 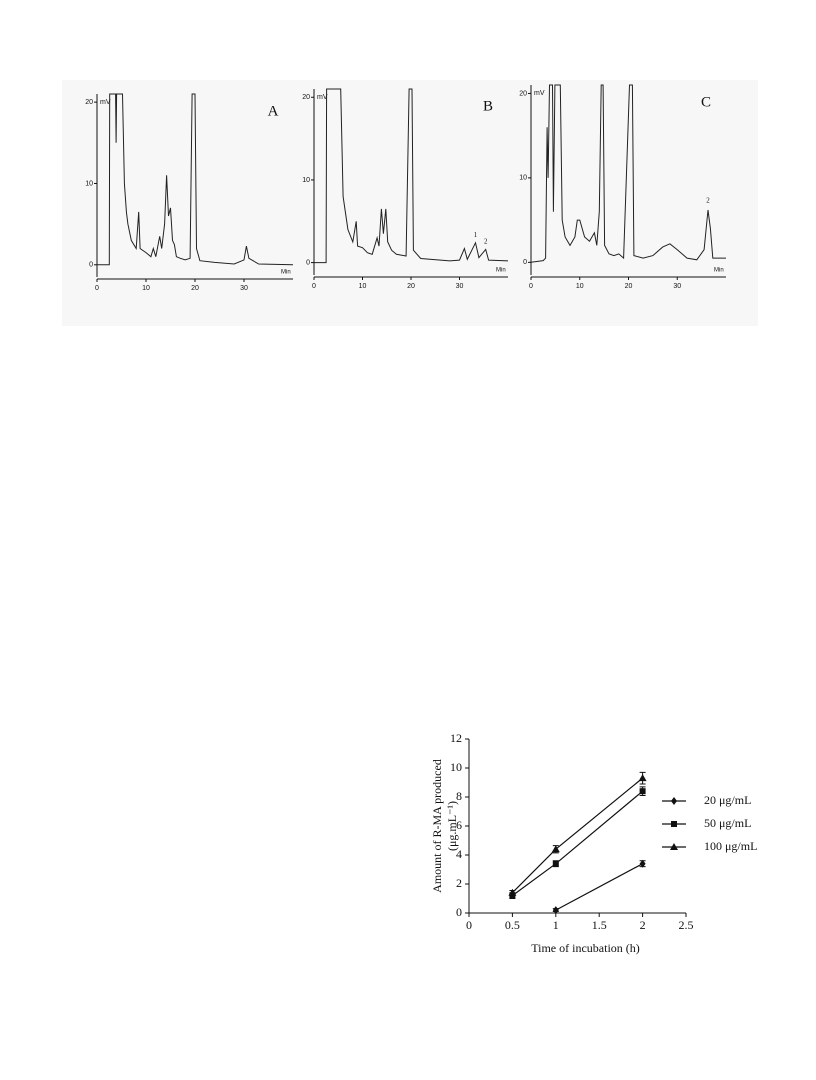 I want to click on x-tick-label: 1.5, so click(x=599, y=925).